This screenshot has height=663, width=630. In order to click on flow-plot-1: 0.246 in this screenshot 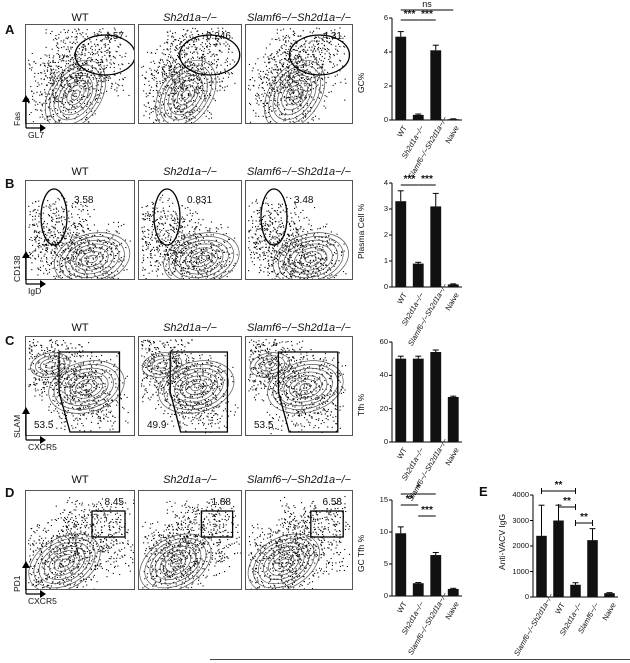, I will do `click(190, 74)`.